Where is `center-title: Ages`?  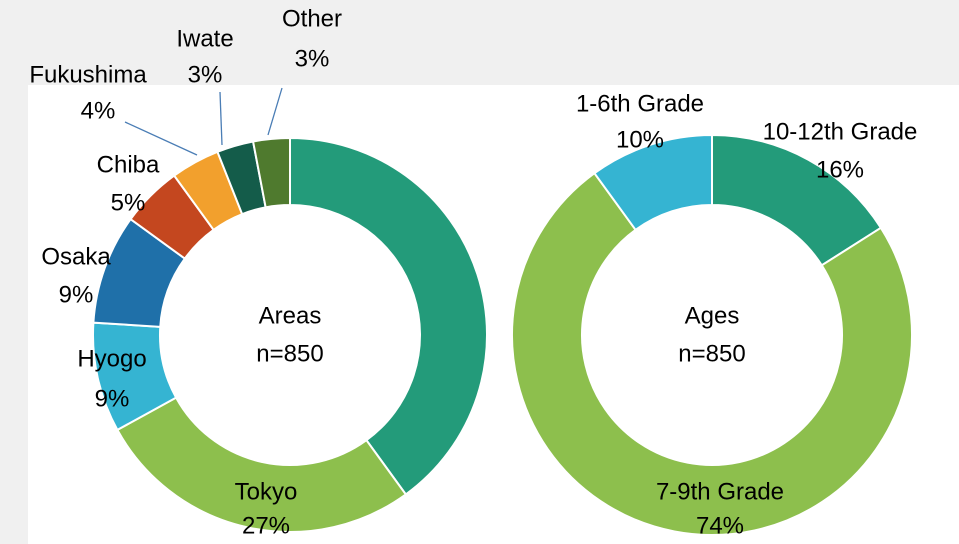
center-title: Ages is located at coordinates (712, 315).